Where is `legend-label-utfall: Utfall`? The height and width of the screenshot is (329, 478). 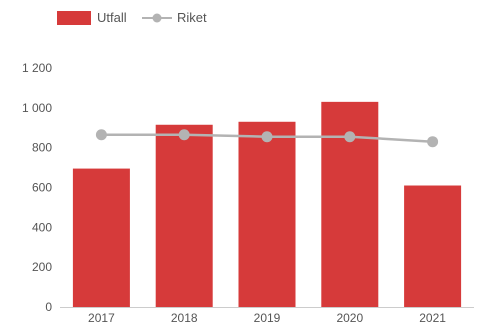 legend-label-utfall: Utfall is located at coordinates (112, 17).